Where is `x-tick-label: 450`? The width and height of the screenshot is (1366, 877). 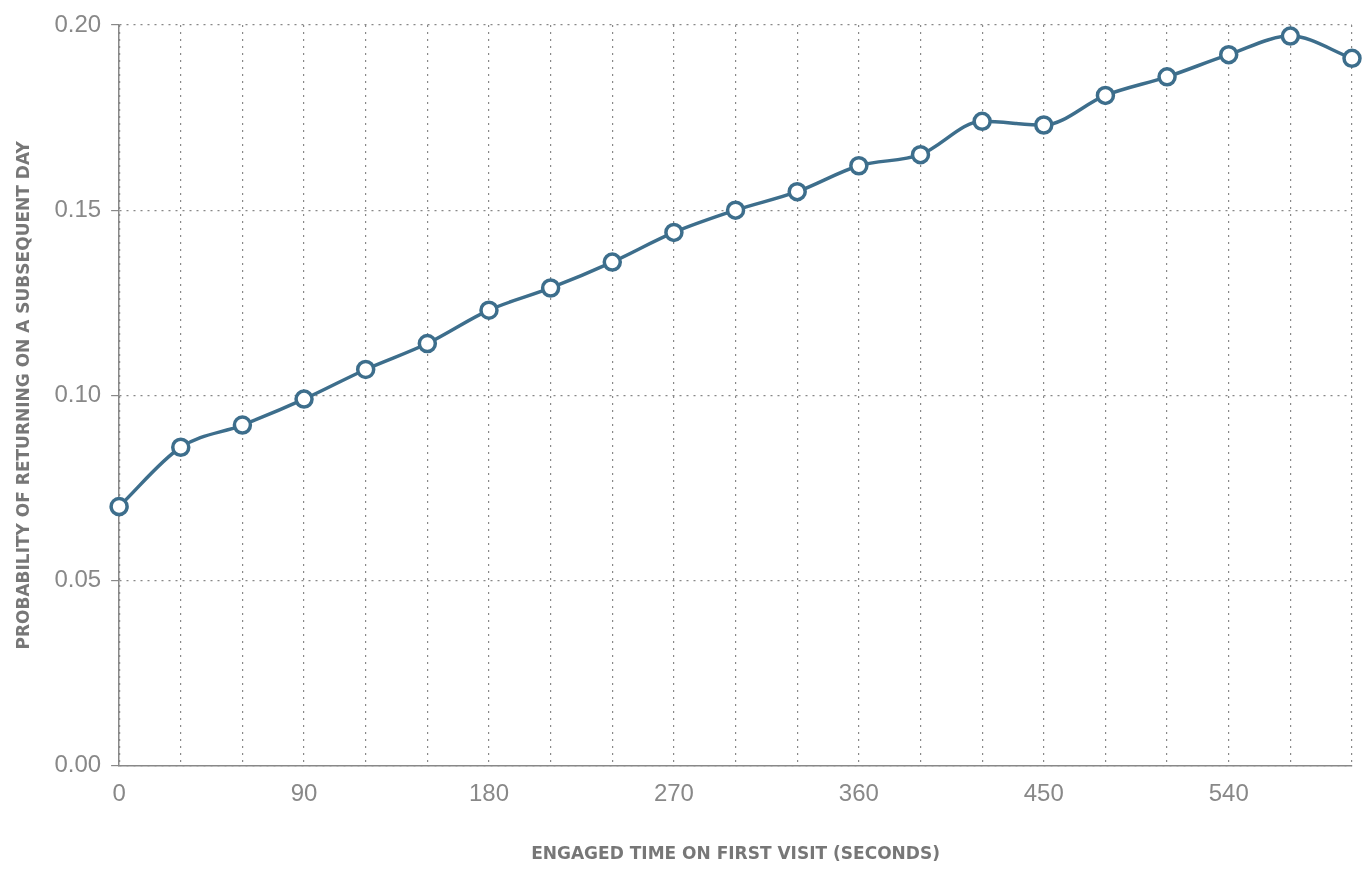
x-tick-label: 450 is located at coordinates (1043, 792).